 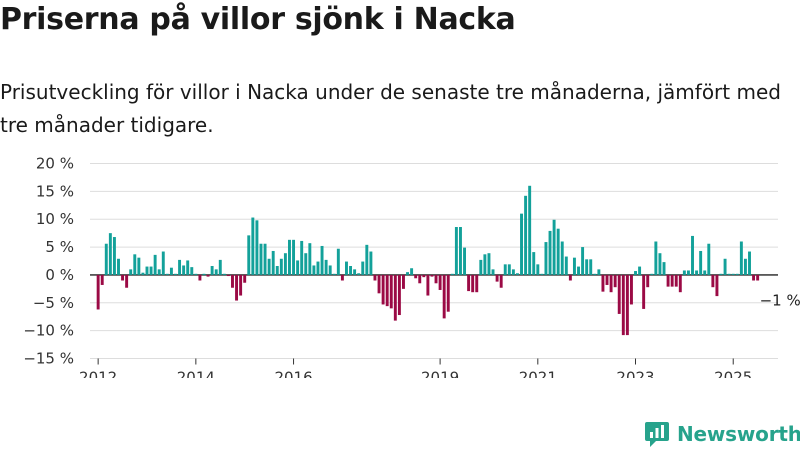 I want to click on x-tick-label: 2023, so click(x=635, y=374).